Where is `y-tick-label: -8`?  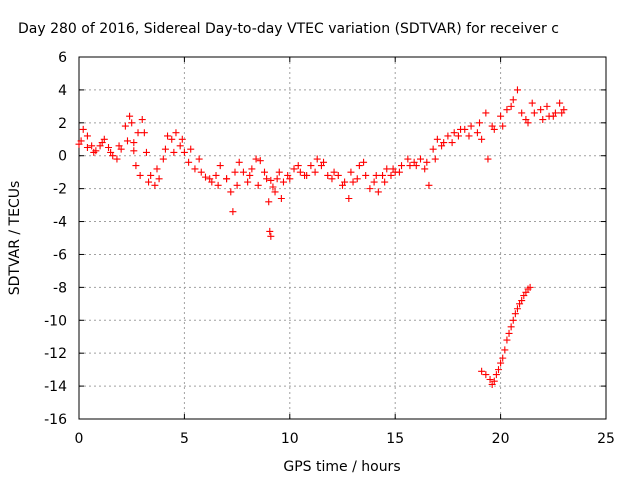 y-tick-label: -8 is located at coordinates (60, 288).